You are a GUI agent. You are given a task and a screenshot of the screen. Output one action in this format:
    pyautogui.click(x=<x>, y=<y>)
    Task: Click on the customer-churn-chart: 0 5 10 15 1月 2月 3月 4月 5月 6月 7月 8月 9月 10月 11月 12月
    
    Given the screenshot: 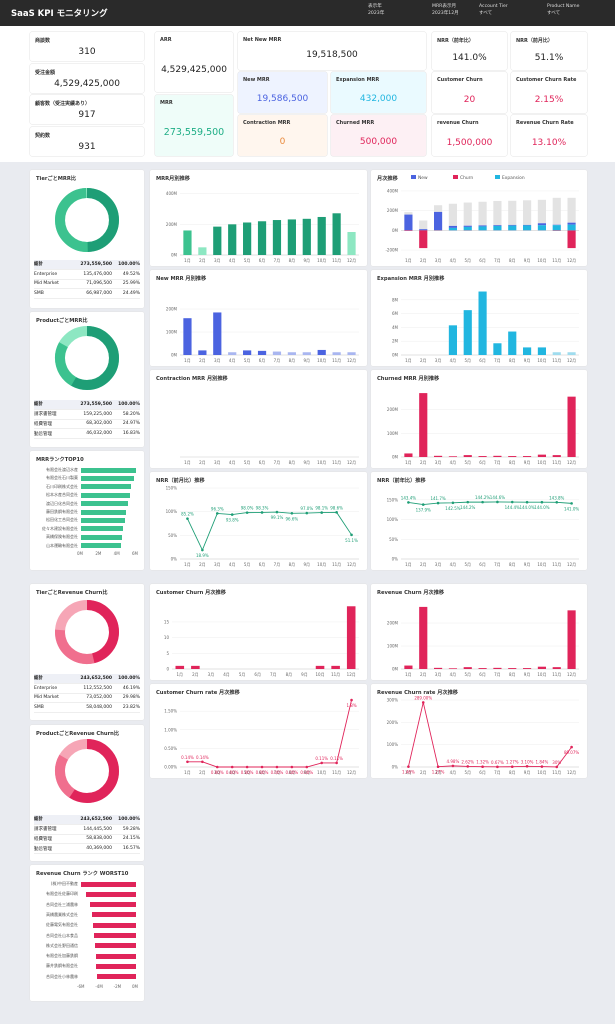 What is the action you would take?
    pyautogui.click(x=261, y=641)
    